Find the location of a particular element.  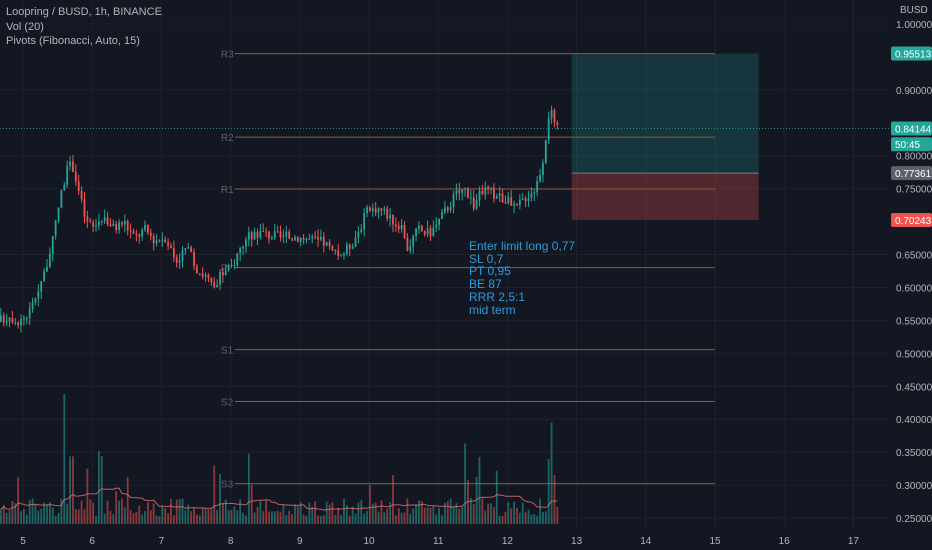

volume-indicator-label: Vol (20) is located at coordinates (25, 26).